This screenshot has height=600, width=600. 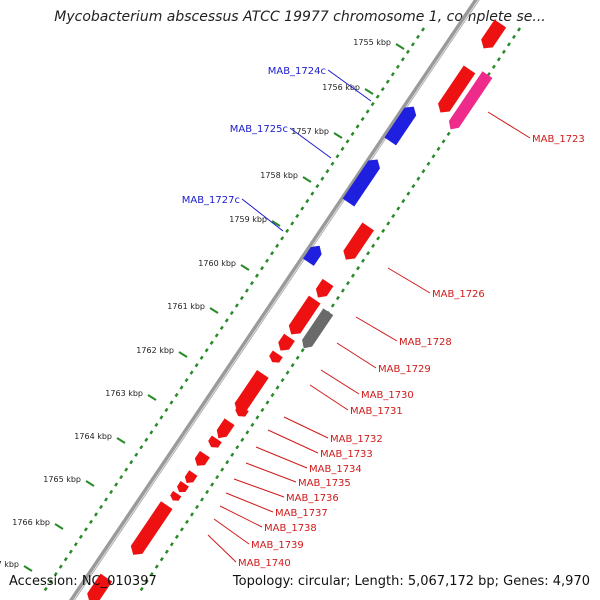 I want to click on feature-gray, so click(x=316, y=329).